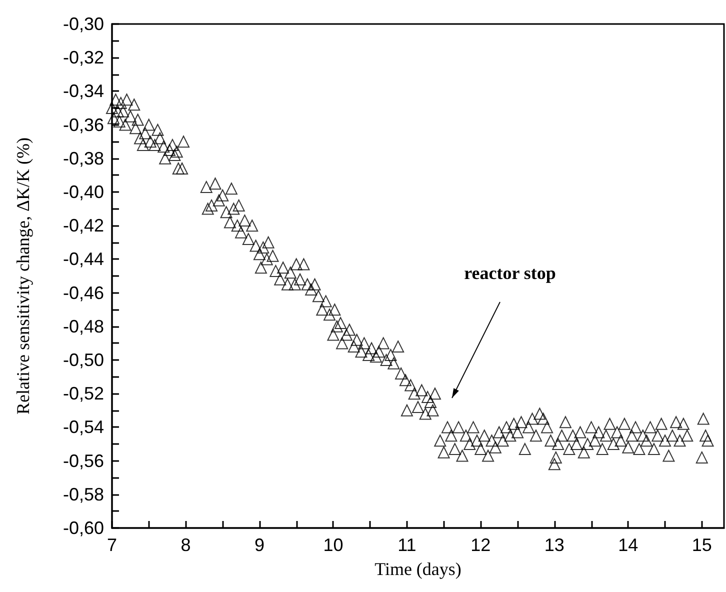 This screenshot has width=726, height=592. Describe the element at coordinates (83, 124) in the screenshot. I see `y-tick-label: -0,36` at that location.